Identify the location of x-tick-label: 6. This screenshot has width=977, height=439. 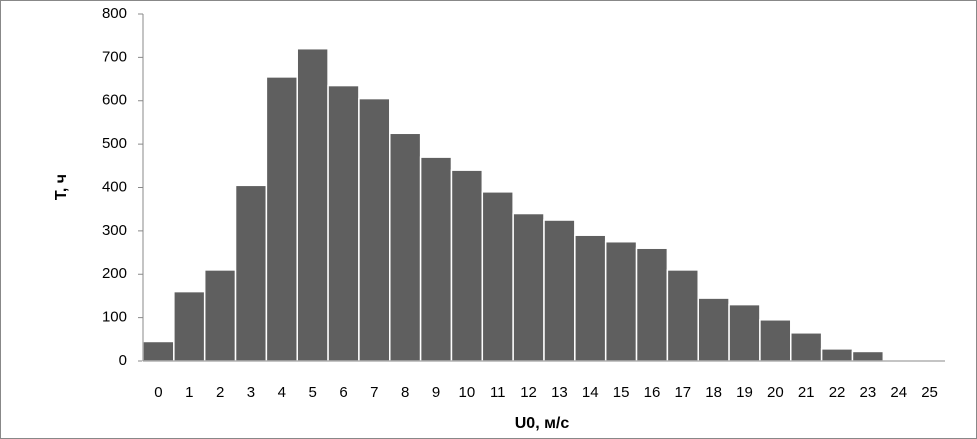
(343, 392).